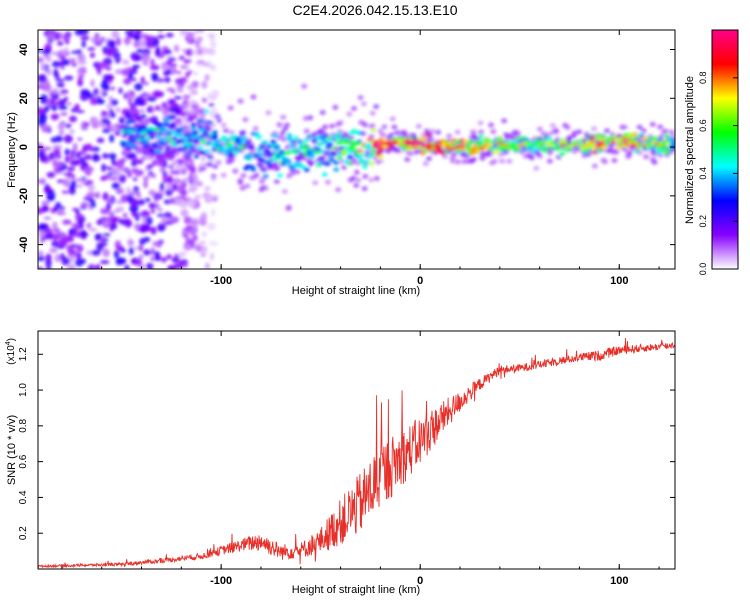 The image size is (750, 600). What do you see at coordinates (11, 355) in the screenshot?
I see `snr-multiplier-base: (x10` at bounding box center [11, 355].